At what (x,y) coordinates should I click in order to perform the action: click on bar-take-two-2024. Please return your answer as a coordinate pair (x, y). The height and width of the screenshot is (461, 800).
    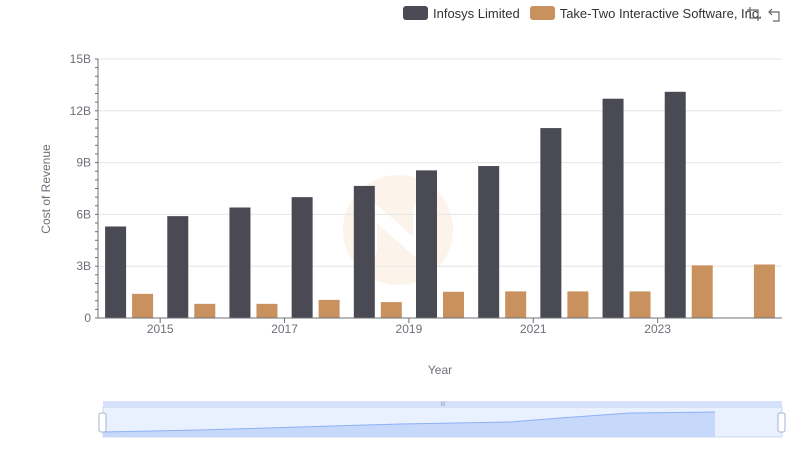
    Looking at the image, I should click on (764, 291).